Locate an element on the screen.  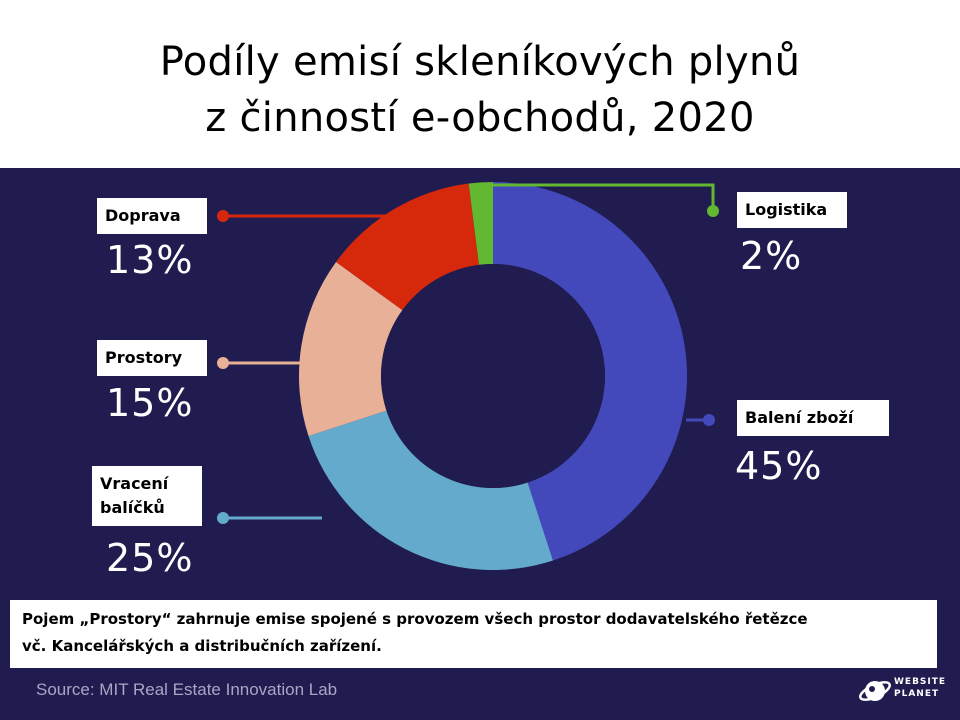
pct-prostory: 15% is located at coordinates (150, 403).